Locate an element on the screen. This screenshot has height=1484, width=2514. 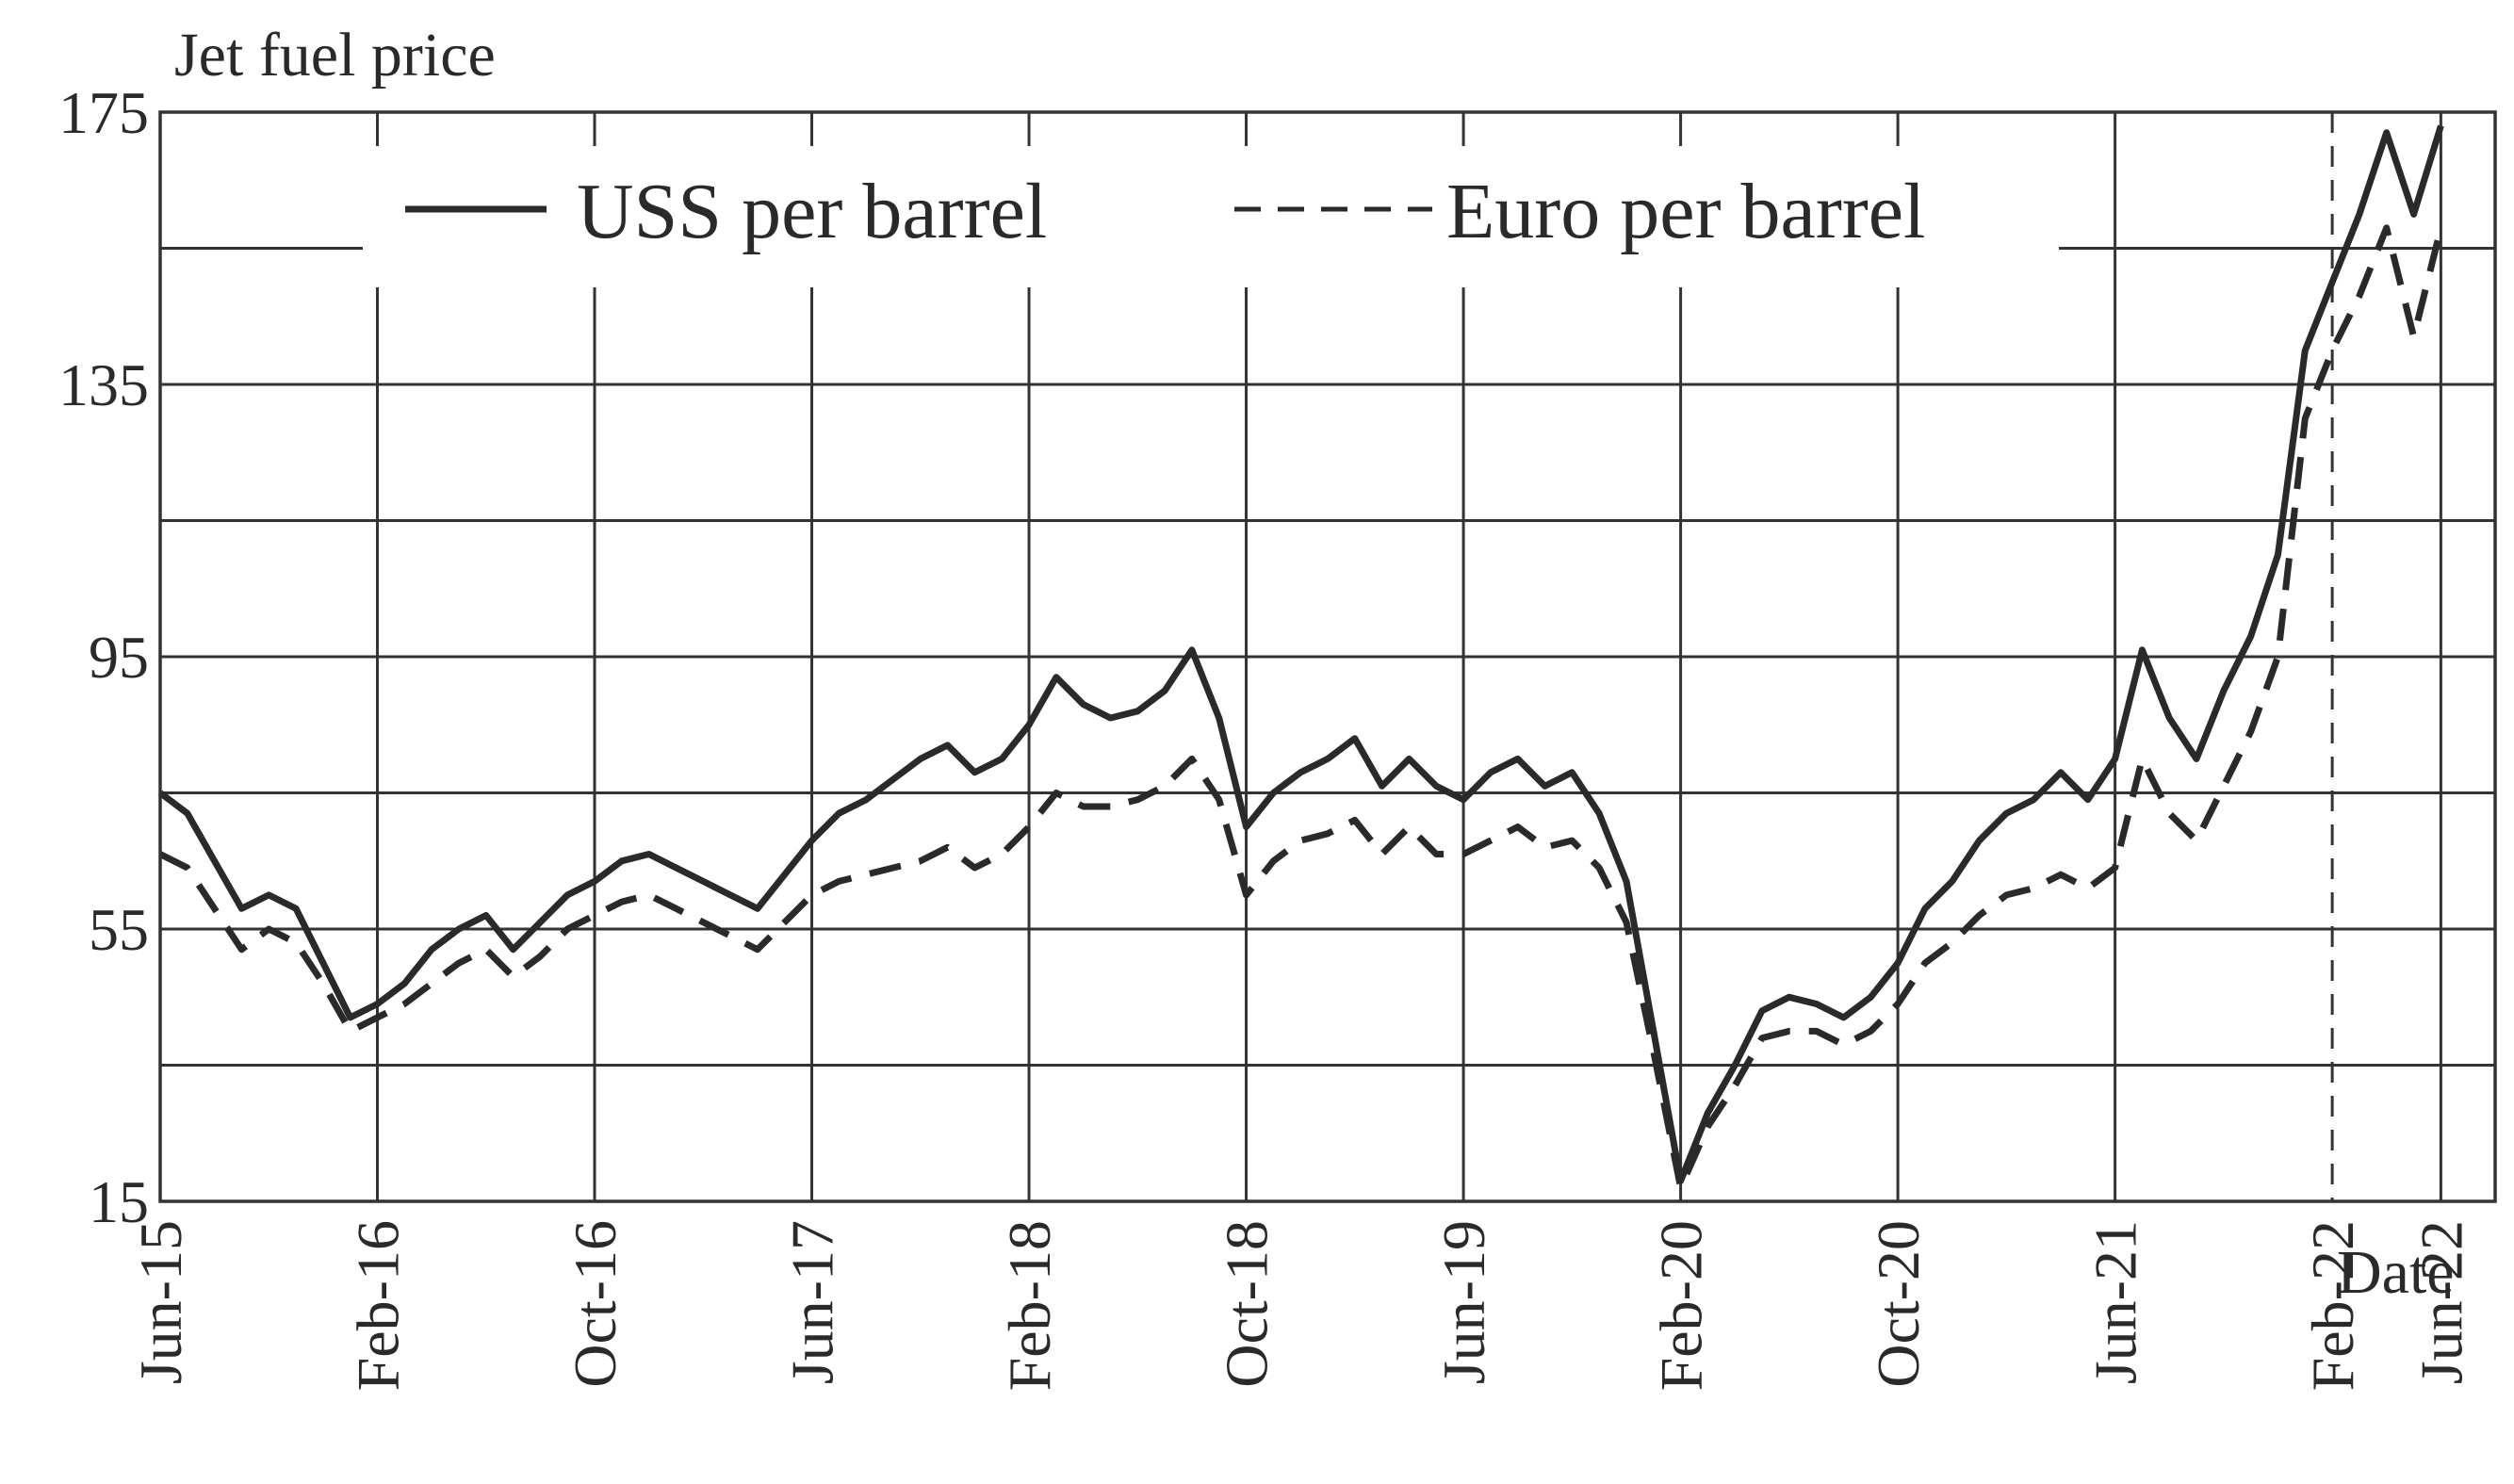
x-tick-label-0: Jun-15 is located at coordinates (160, 1302).